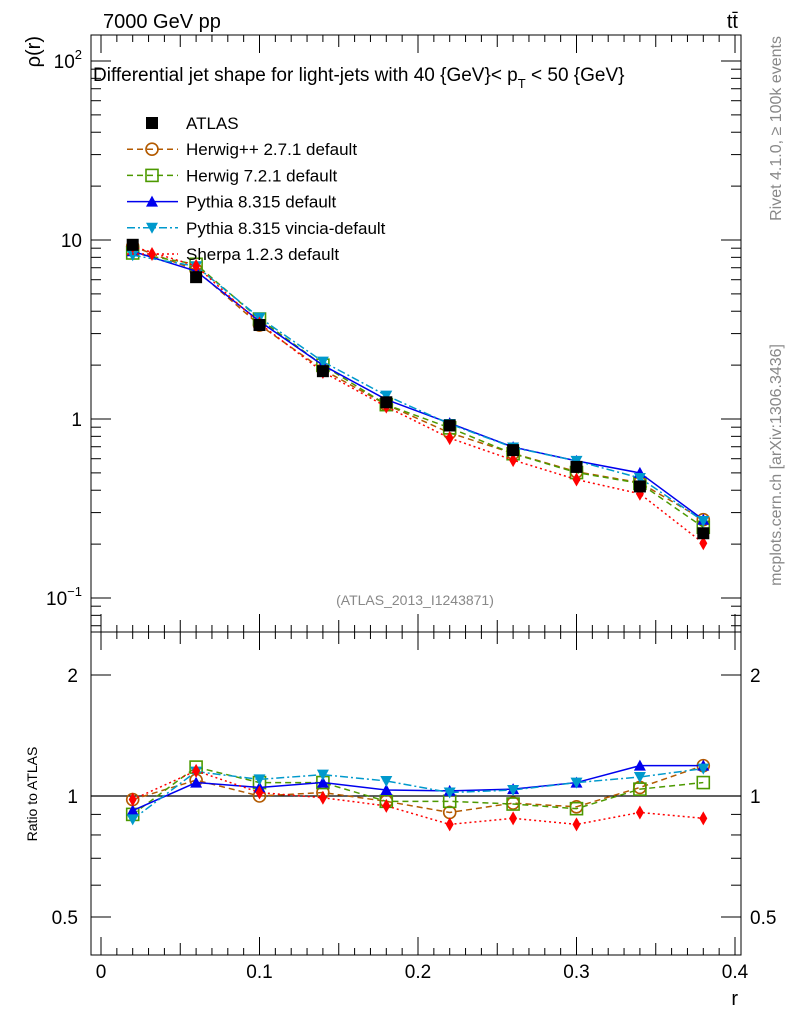 The image size is (786, 1029). I want to click on series-2-ratio-line, so click(418, 788).